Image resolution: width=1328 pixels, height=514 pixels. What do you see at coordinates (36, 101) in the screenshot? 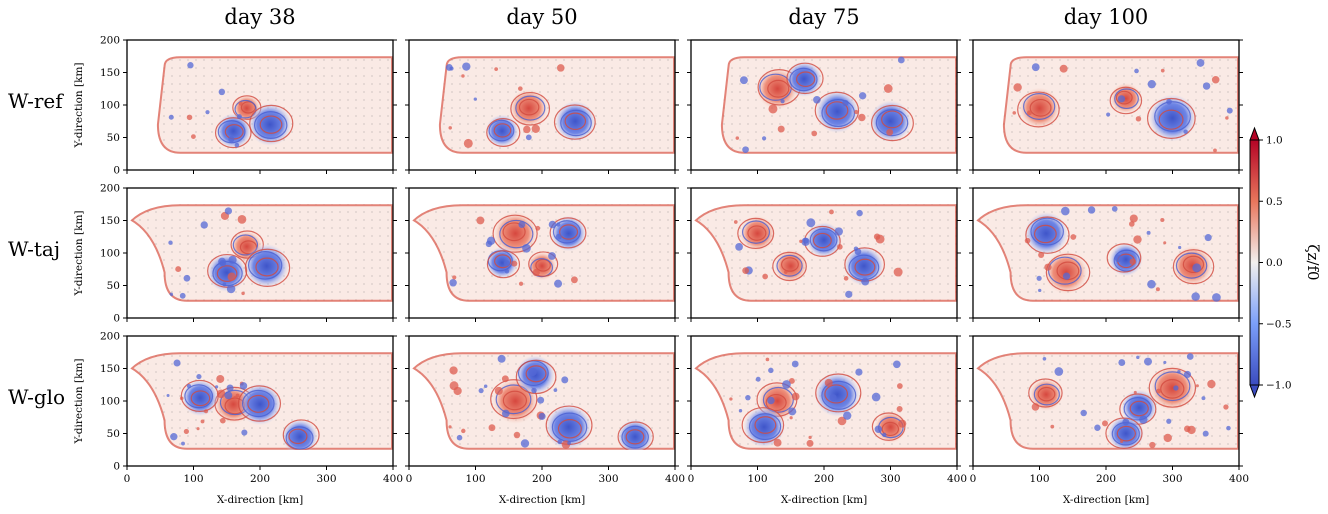
I see `row-label: W-ref` at bounding box center [36, 101].